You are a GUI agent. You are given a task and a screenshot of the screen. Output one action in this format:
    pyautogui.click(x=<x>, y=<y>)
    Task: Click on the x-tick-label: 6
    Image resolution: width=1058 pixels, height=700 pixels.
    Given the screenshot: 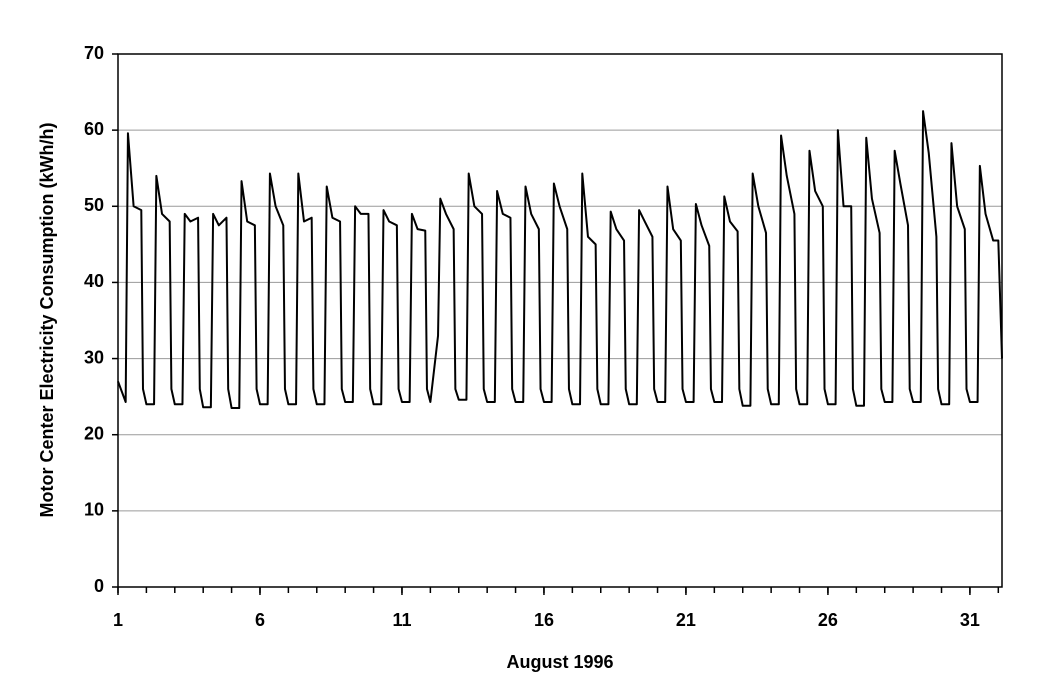 What is the action you would take?
    pyautogui.click(x=260, y=620)
    